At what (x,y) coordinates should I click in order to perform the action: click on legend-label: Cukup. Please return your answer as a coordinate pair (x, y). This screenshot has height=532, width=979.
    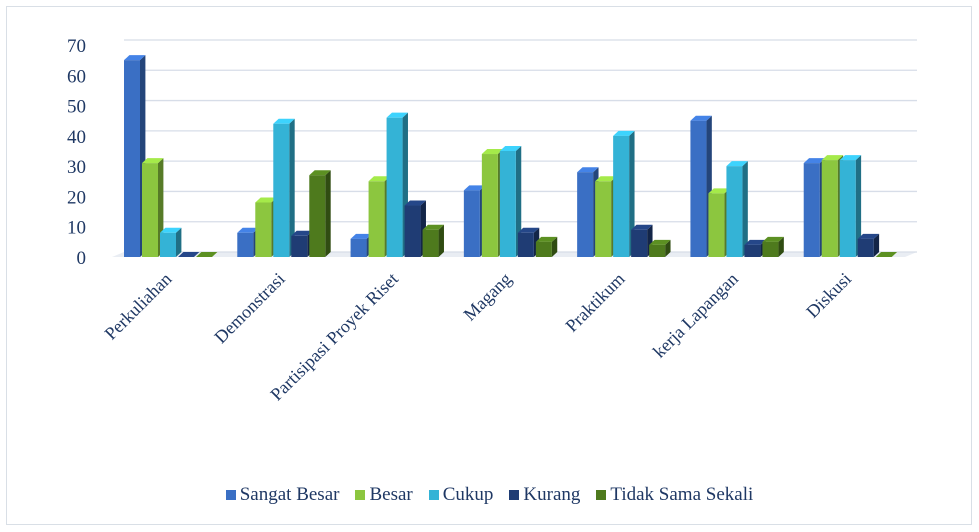
    Looking at the image, I should click on (468, 494).